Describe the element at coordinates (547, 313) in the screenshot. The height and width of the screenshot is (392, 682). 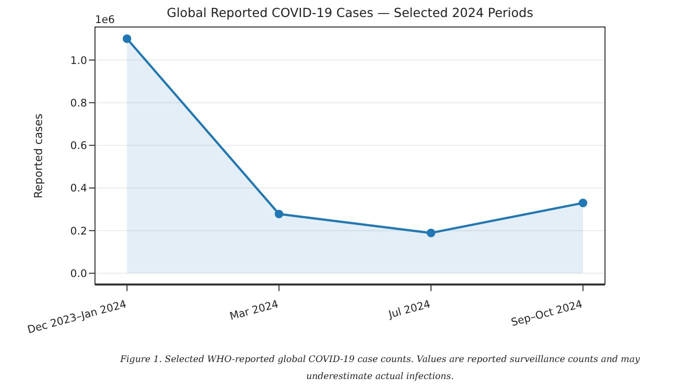
I see `x-tick-label: Sep–Oct 2024` at that location.